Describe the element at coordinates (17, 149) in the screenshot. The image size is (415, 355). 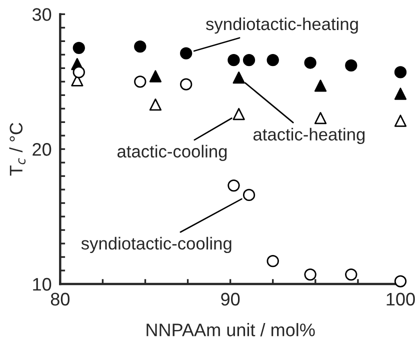
I see `y-axis-title: T$_{c}$ / °C` at that location.